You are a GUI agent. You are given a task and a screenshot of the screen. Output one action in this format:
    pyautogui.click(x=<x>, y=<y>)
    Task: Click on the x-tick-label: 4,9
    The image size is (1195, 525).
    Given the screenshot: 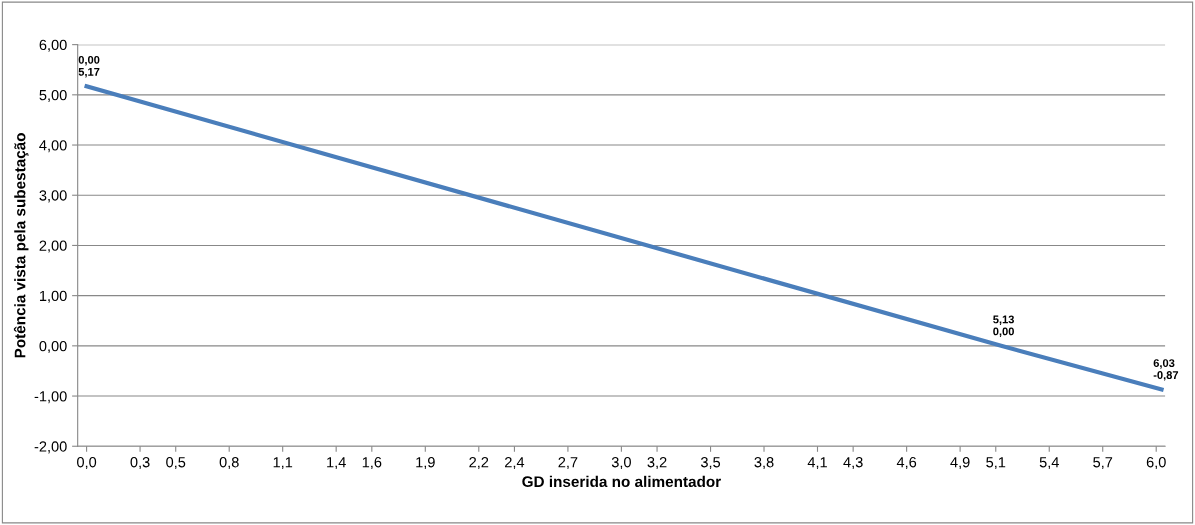 What is the action you would take?
    pyautogui.click(x=960, y=463)
    